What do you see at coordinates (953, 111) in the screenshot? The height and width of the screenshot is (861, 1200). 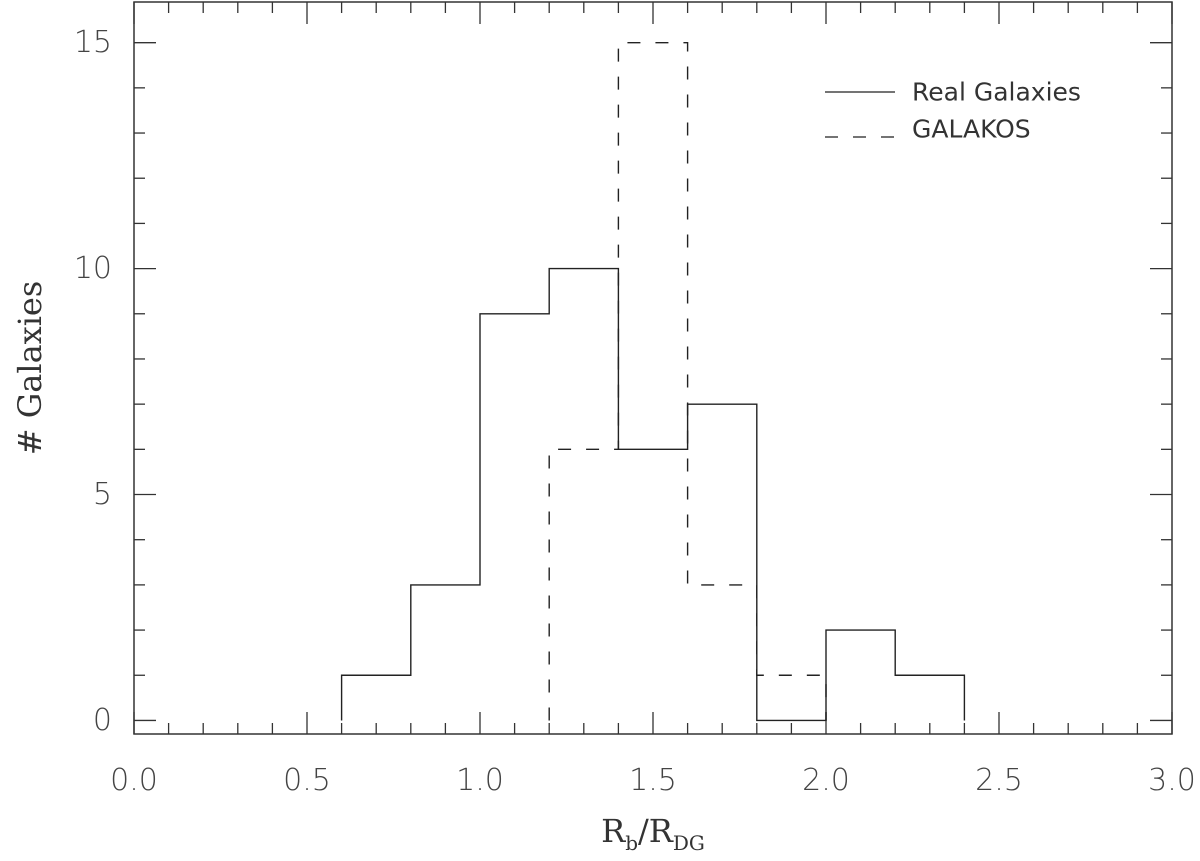 I see `legend: Real Galaxies GALAKOS` at bounding box center [953, 111].